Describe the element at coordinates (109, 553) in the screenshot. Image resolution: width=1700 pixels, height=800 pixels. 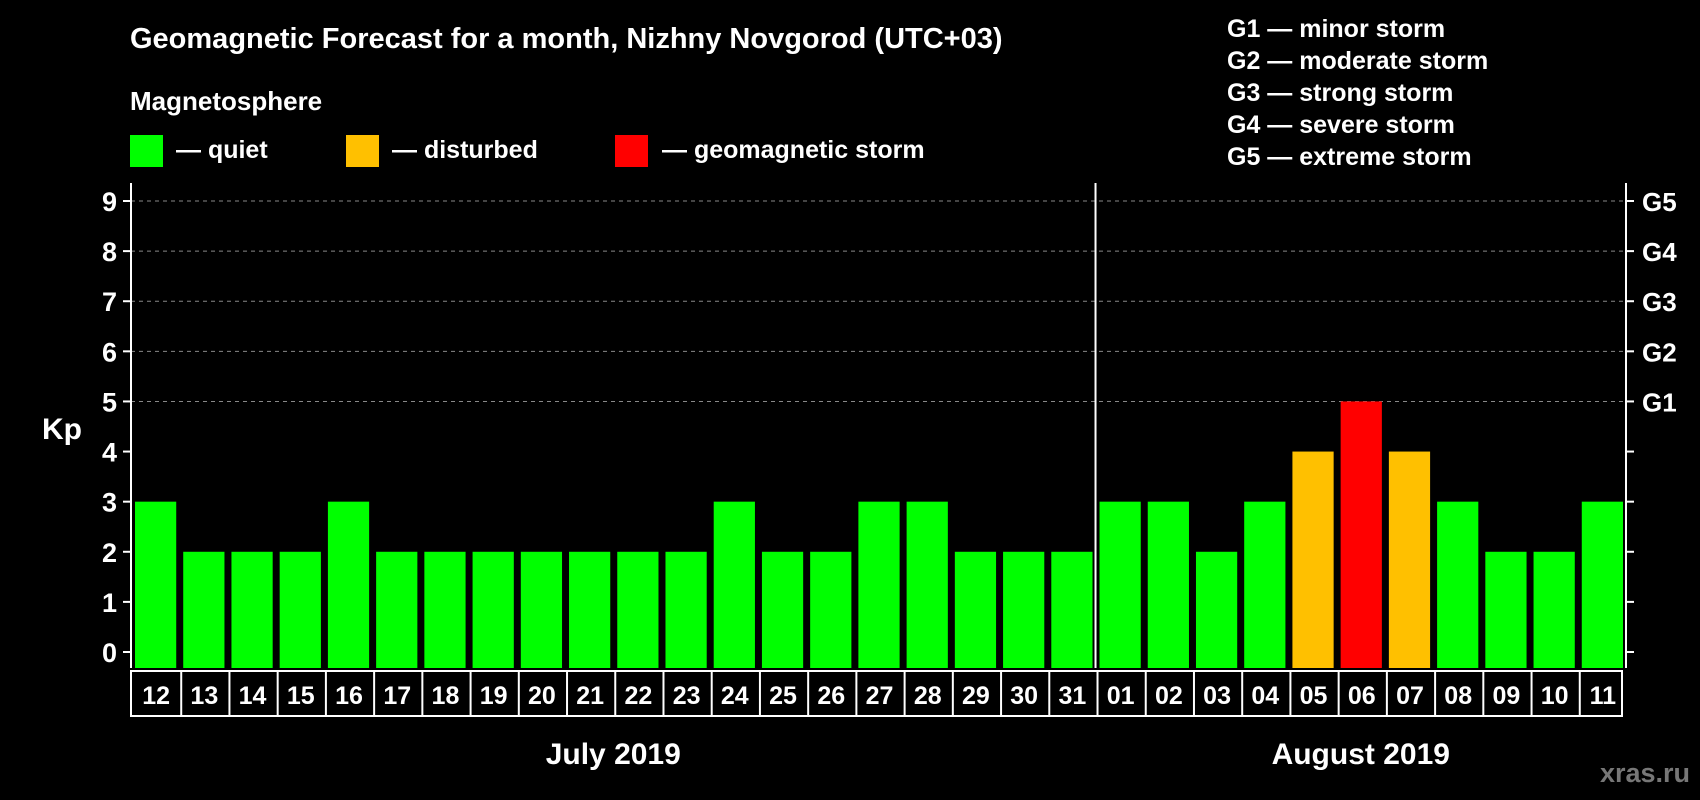
I see `y-tick-label: 2` at that location.